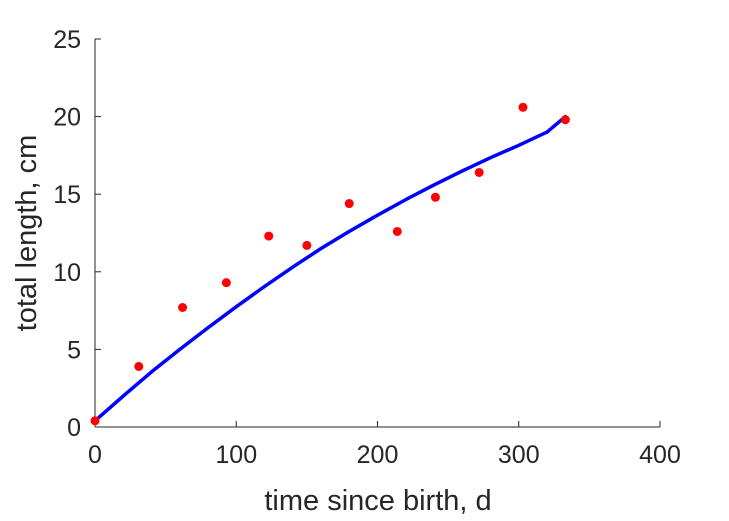 This screenshot has height=521, width=729. Describe the element at coordinates (27, 233) in the screenshot. I see `y-axis-title: total length, cm` at that location.